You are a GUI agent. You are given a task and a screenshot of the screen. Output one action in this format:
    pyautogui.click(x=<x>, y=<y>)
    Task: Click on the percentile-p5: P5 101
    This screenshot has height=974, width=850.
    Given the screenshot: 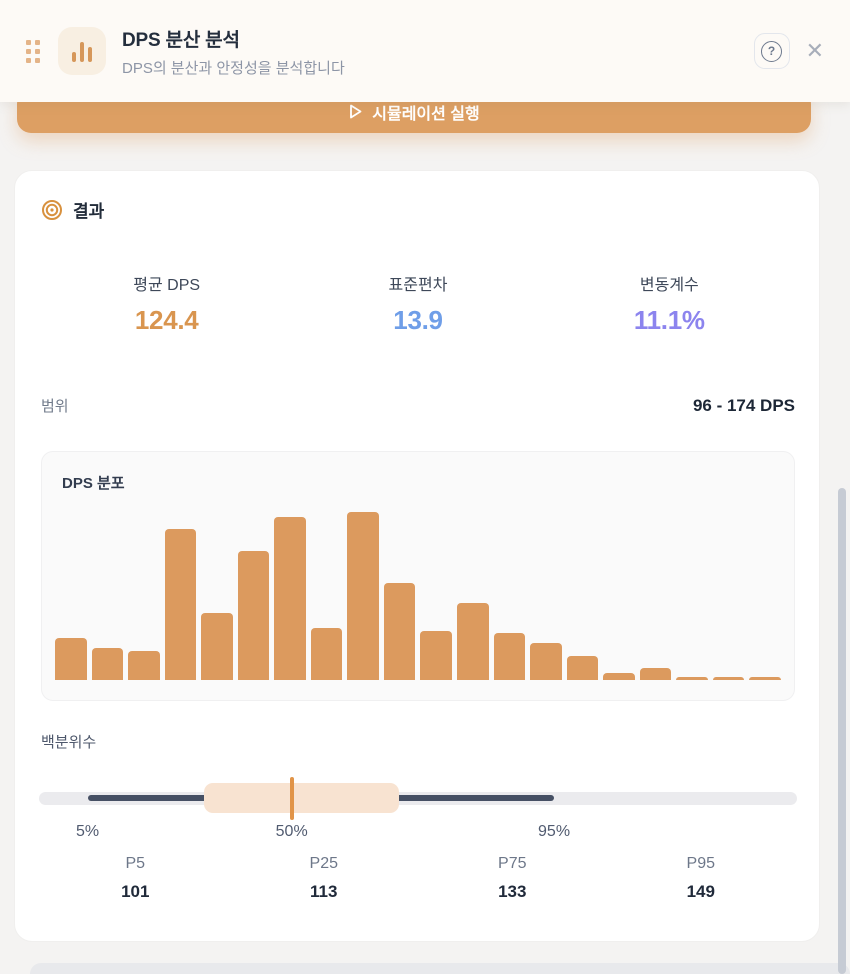 What is the action you would take?
    pyautogui.click(x=135, y=878)
    